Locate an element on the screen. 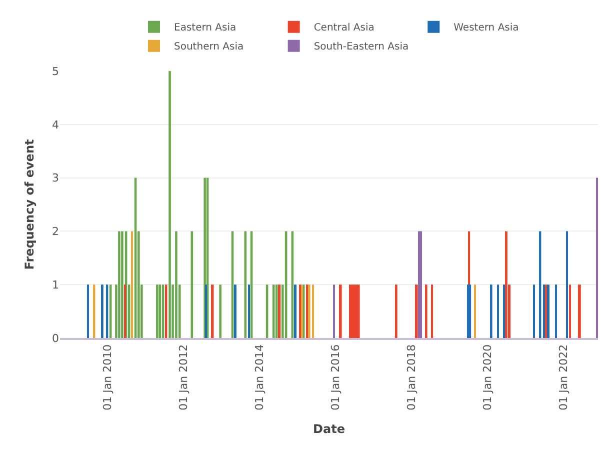 The height and width of the screenshot is (450, 616). legend-label: Central Asia is located at coordinates (344, 28).